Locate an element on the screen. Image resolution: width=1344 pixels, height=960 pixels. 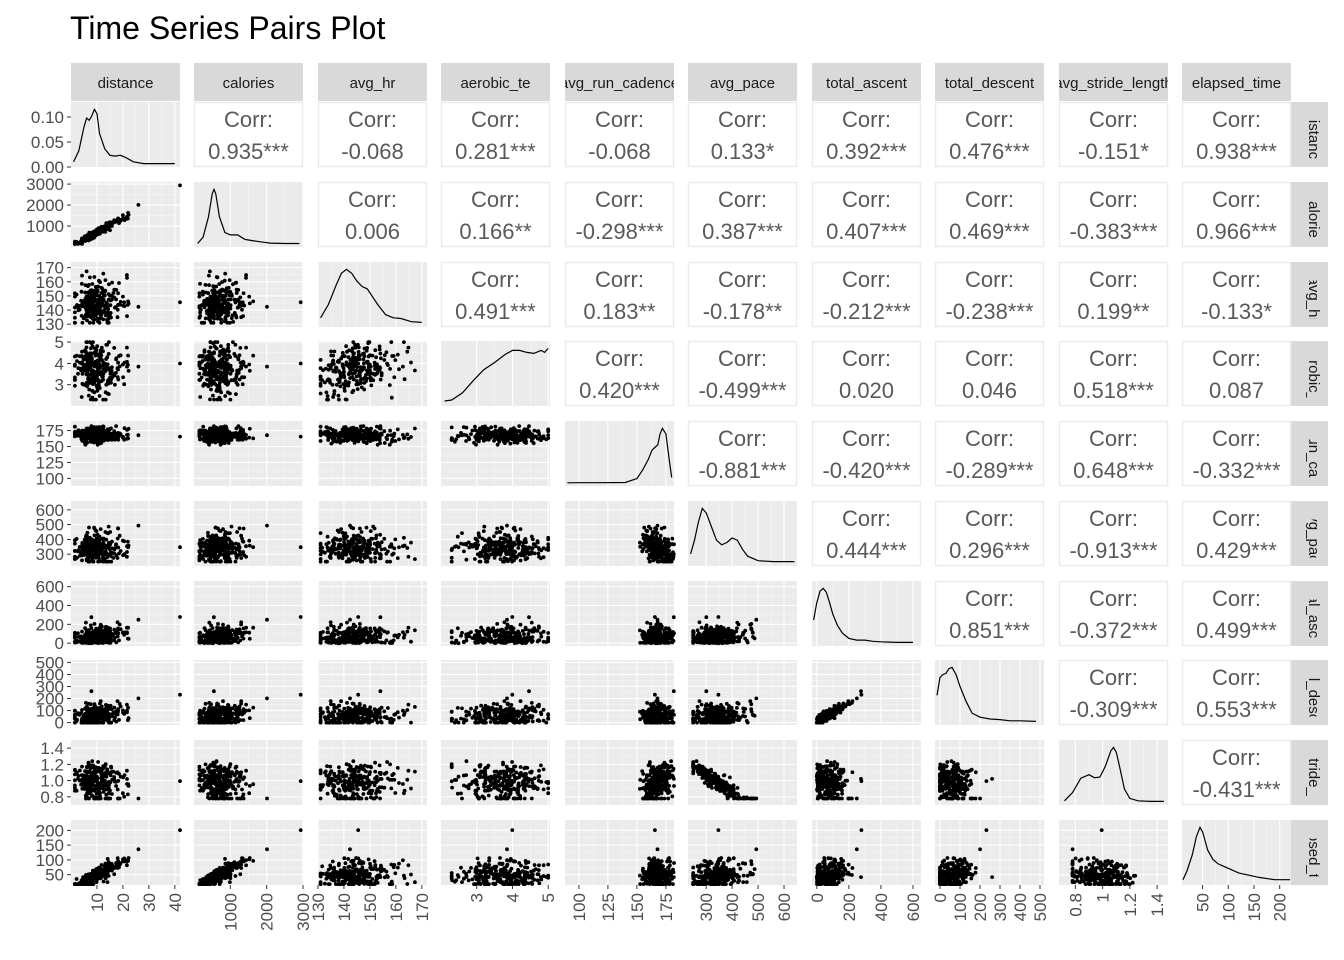
corr-value: -0.068 is located at coordinates (619, 151).